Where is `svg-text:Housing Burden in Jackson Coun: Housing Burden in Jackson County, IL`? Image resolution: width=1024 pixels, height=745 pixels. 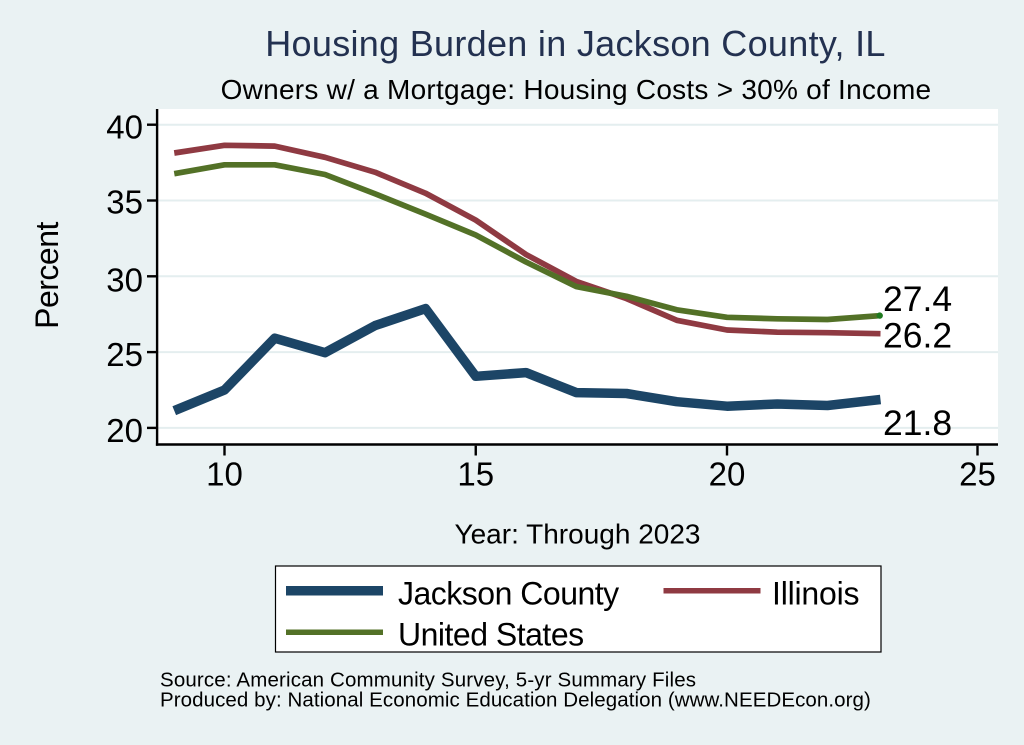
svg-text:Housing Burden in Jackson Coun: Housing Burden in Jackson County, IL is located at coordinates (575, 43).